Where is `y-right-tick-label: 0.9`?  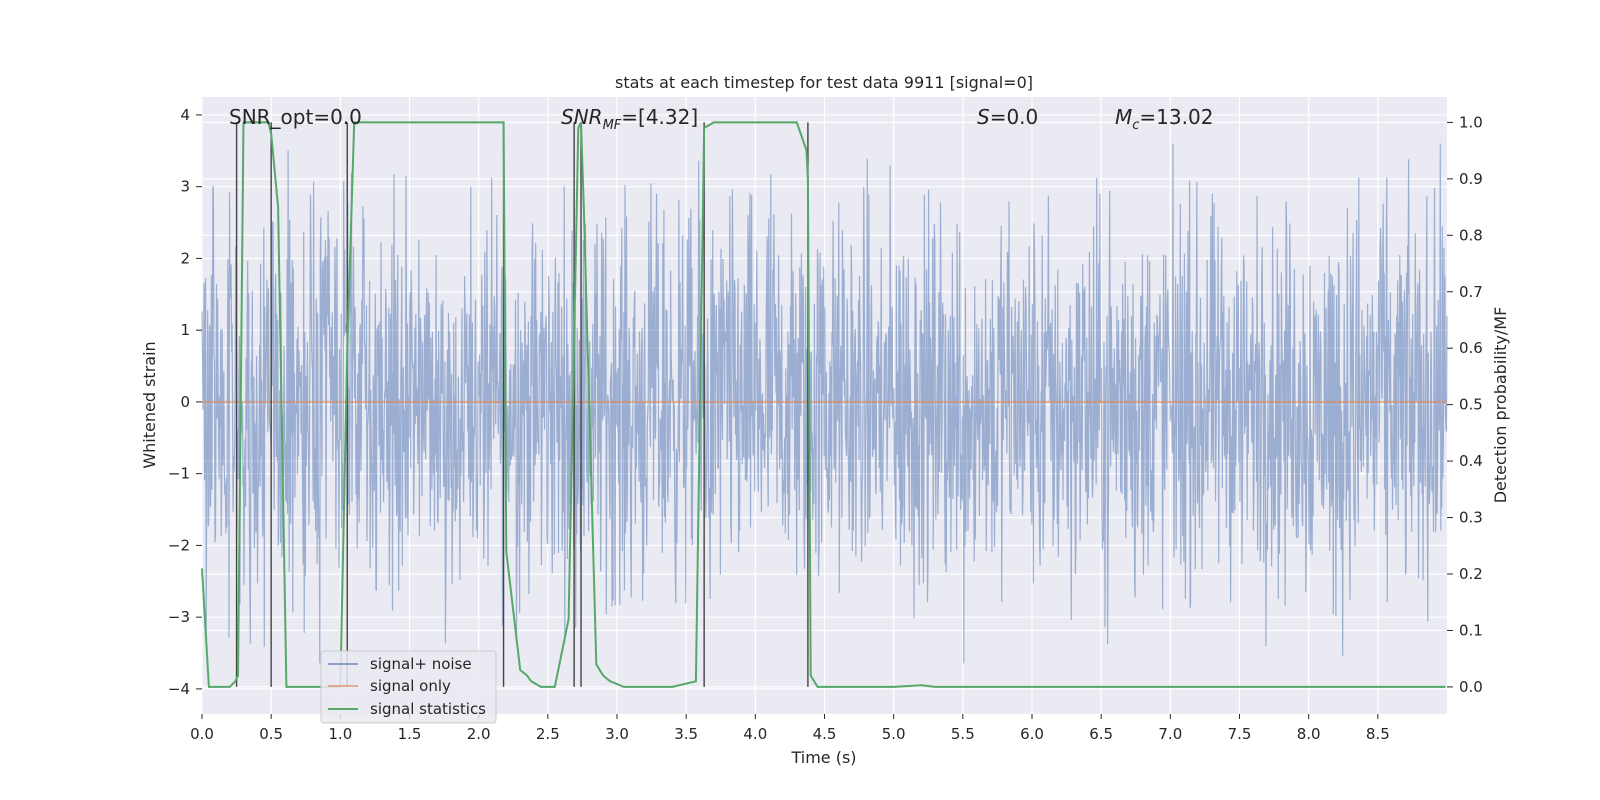
y-right-tick-label: 0.9 is located at coordinates (1471, 179).